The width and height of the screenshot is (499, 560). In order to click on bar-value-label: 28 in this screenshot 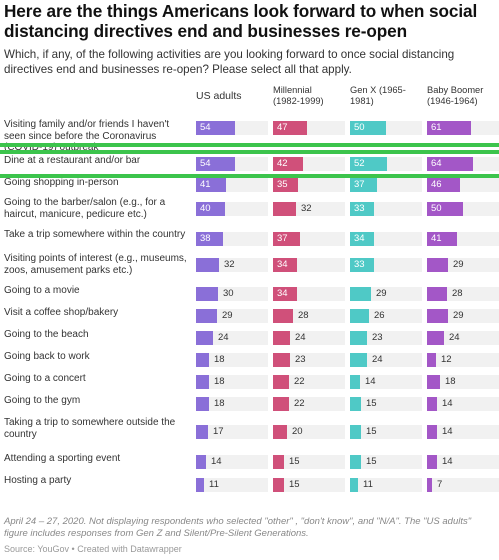, I will do `click(457, 293)`.